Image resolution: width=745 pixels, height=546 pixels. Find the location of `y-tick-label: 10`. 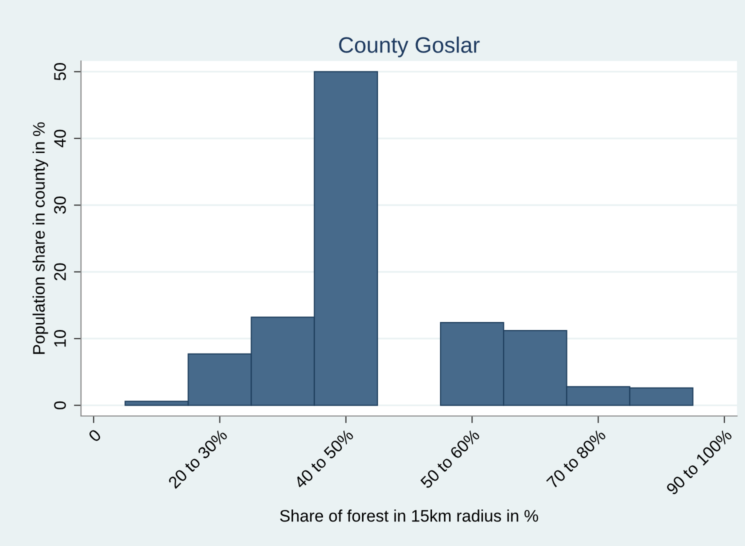

y-tick-label: 10 is located at coordinates (60, 338).